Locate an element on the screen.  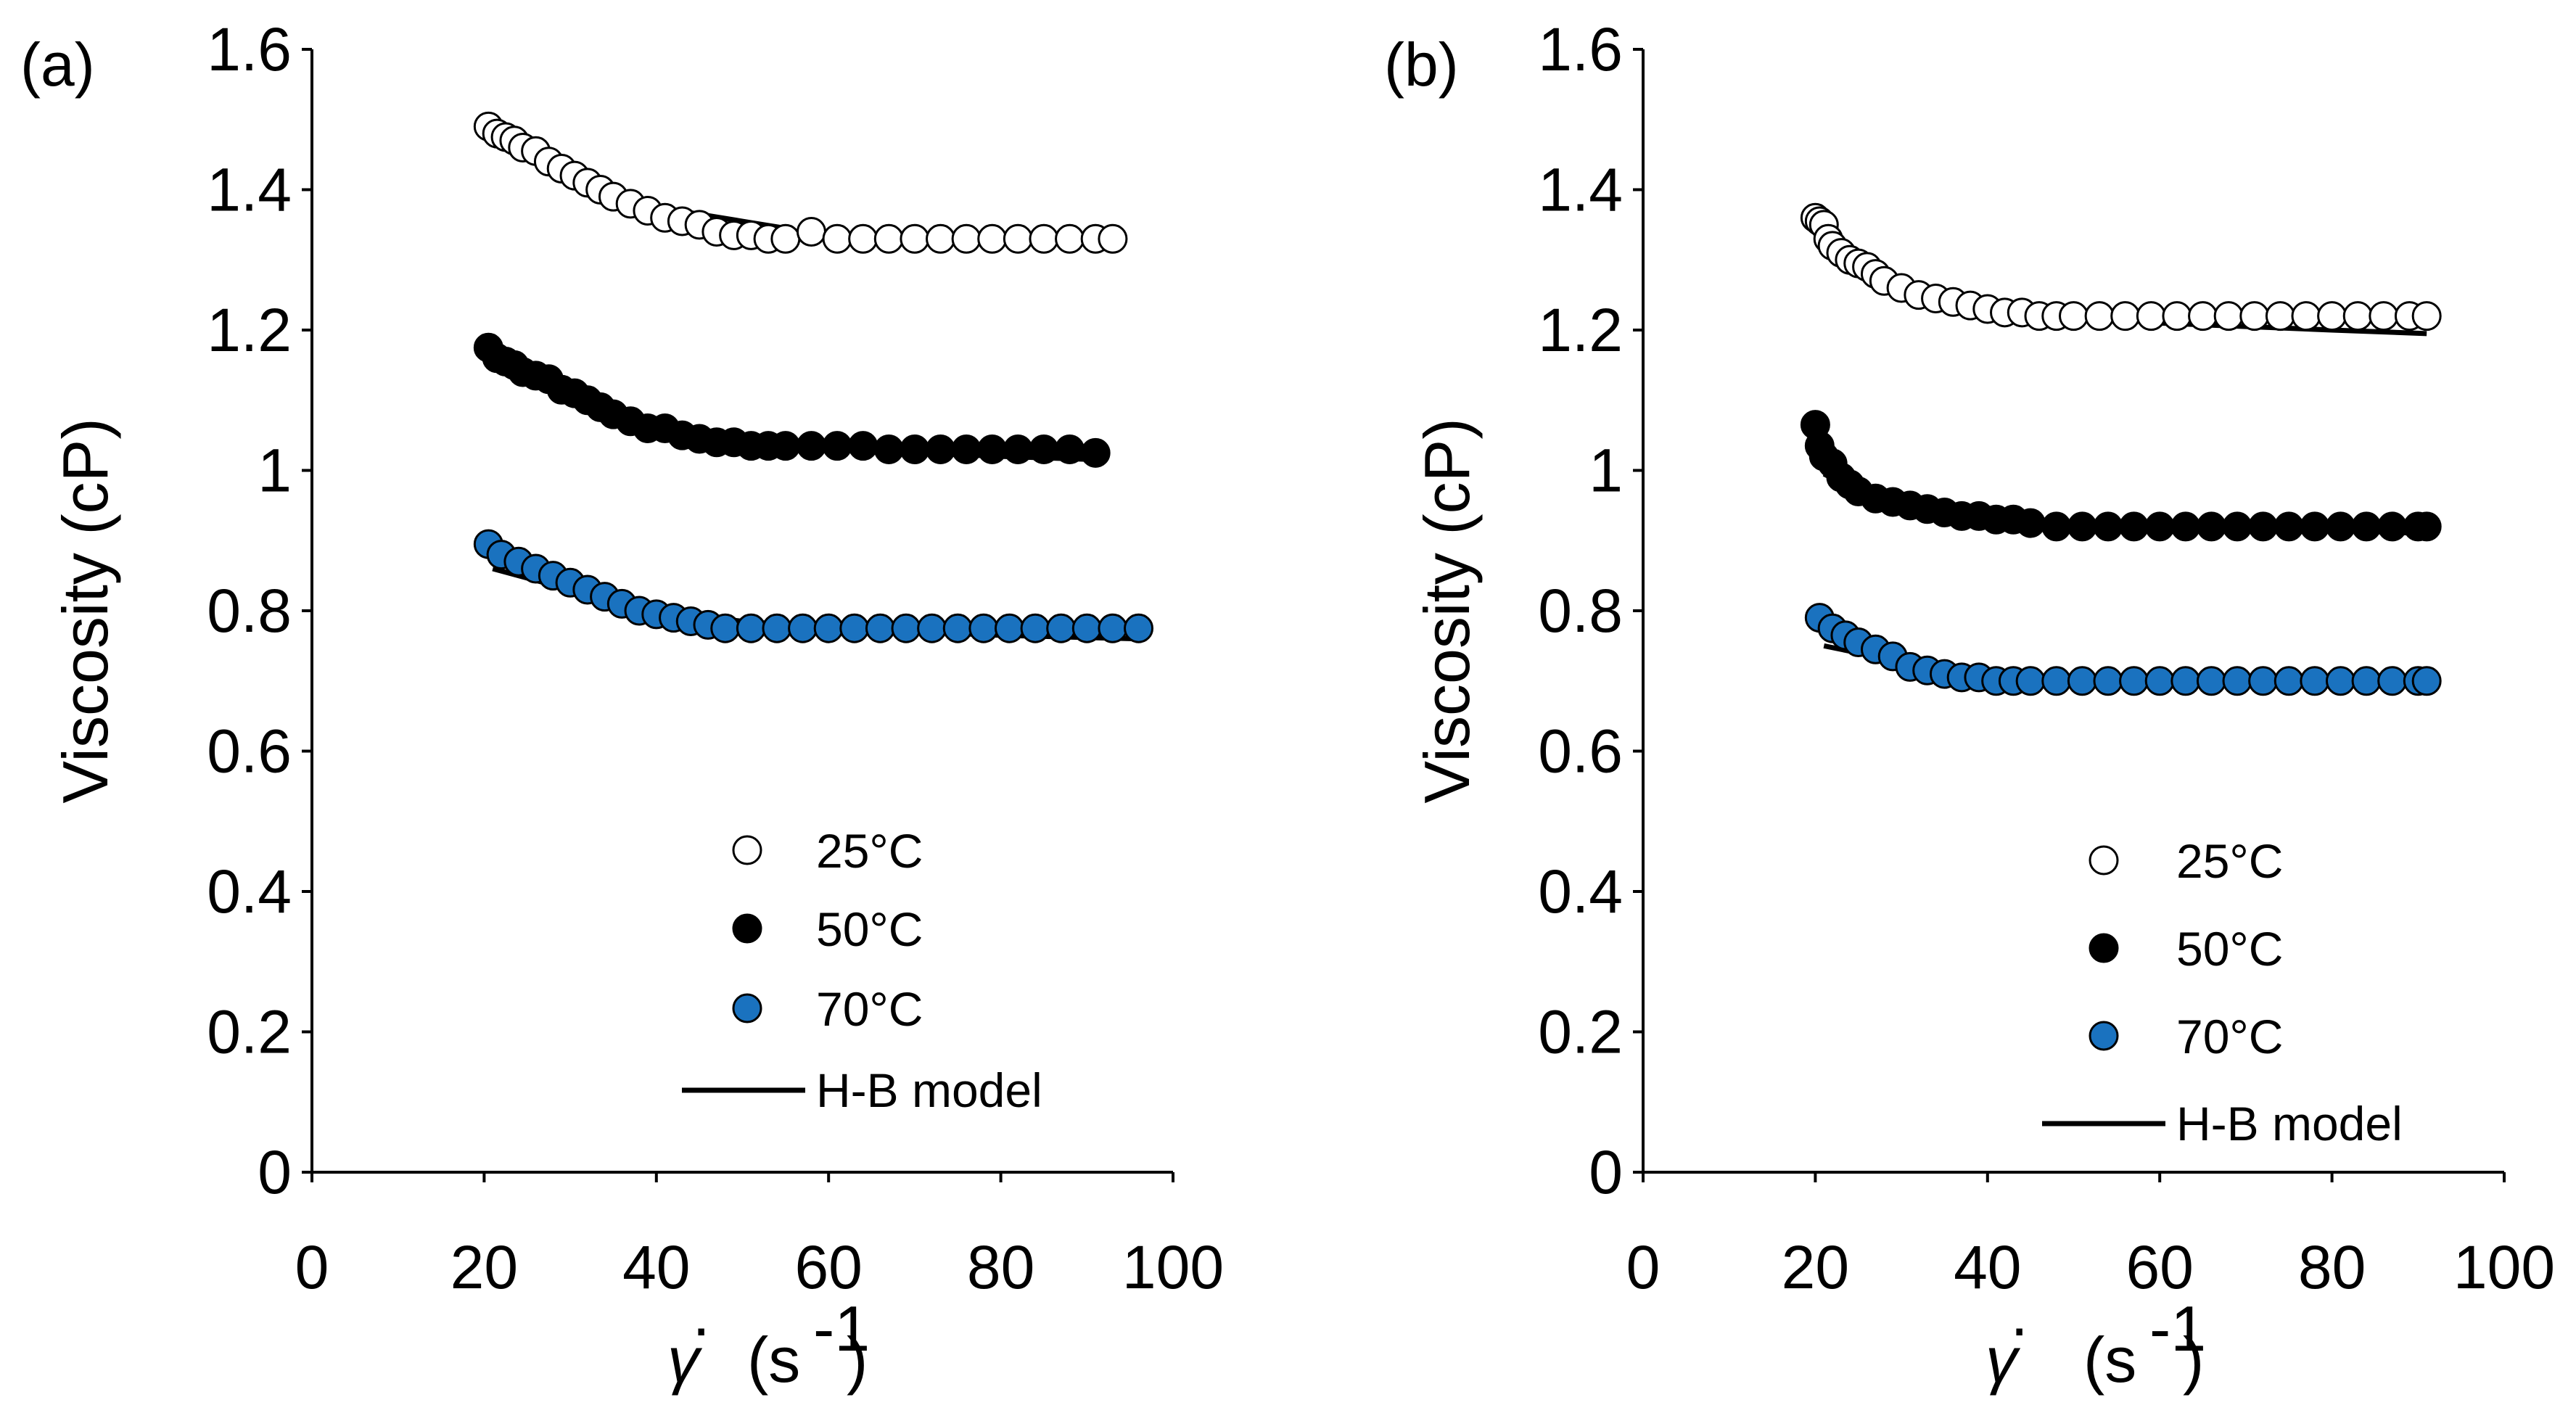
panel-b-legend-label-50c: 50°C is located at coordinates (2229, 949).